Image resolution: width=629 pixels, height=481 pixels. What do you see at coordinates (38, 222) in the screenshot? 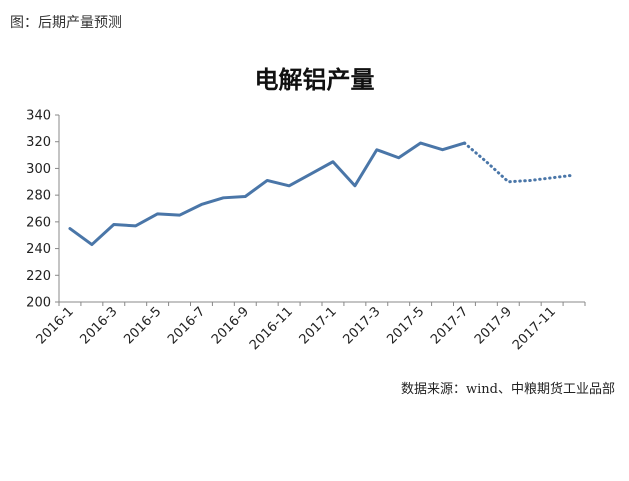
I see `y-tick-label: 260` at bounding box center [38, 222].